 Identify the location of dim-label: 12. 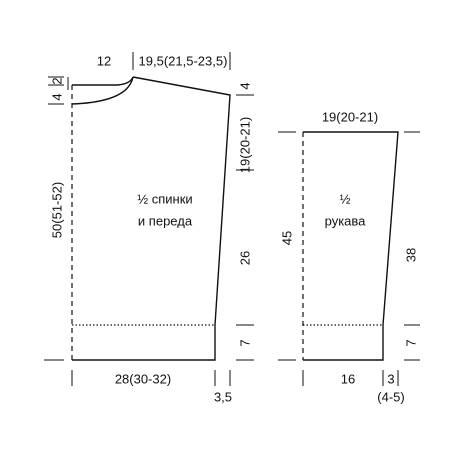
(104, 60).